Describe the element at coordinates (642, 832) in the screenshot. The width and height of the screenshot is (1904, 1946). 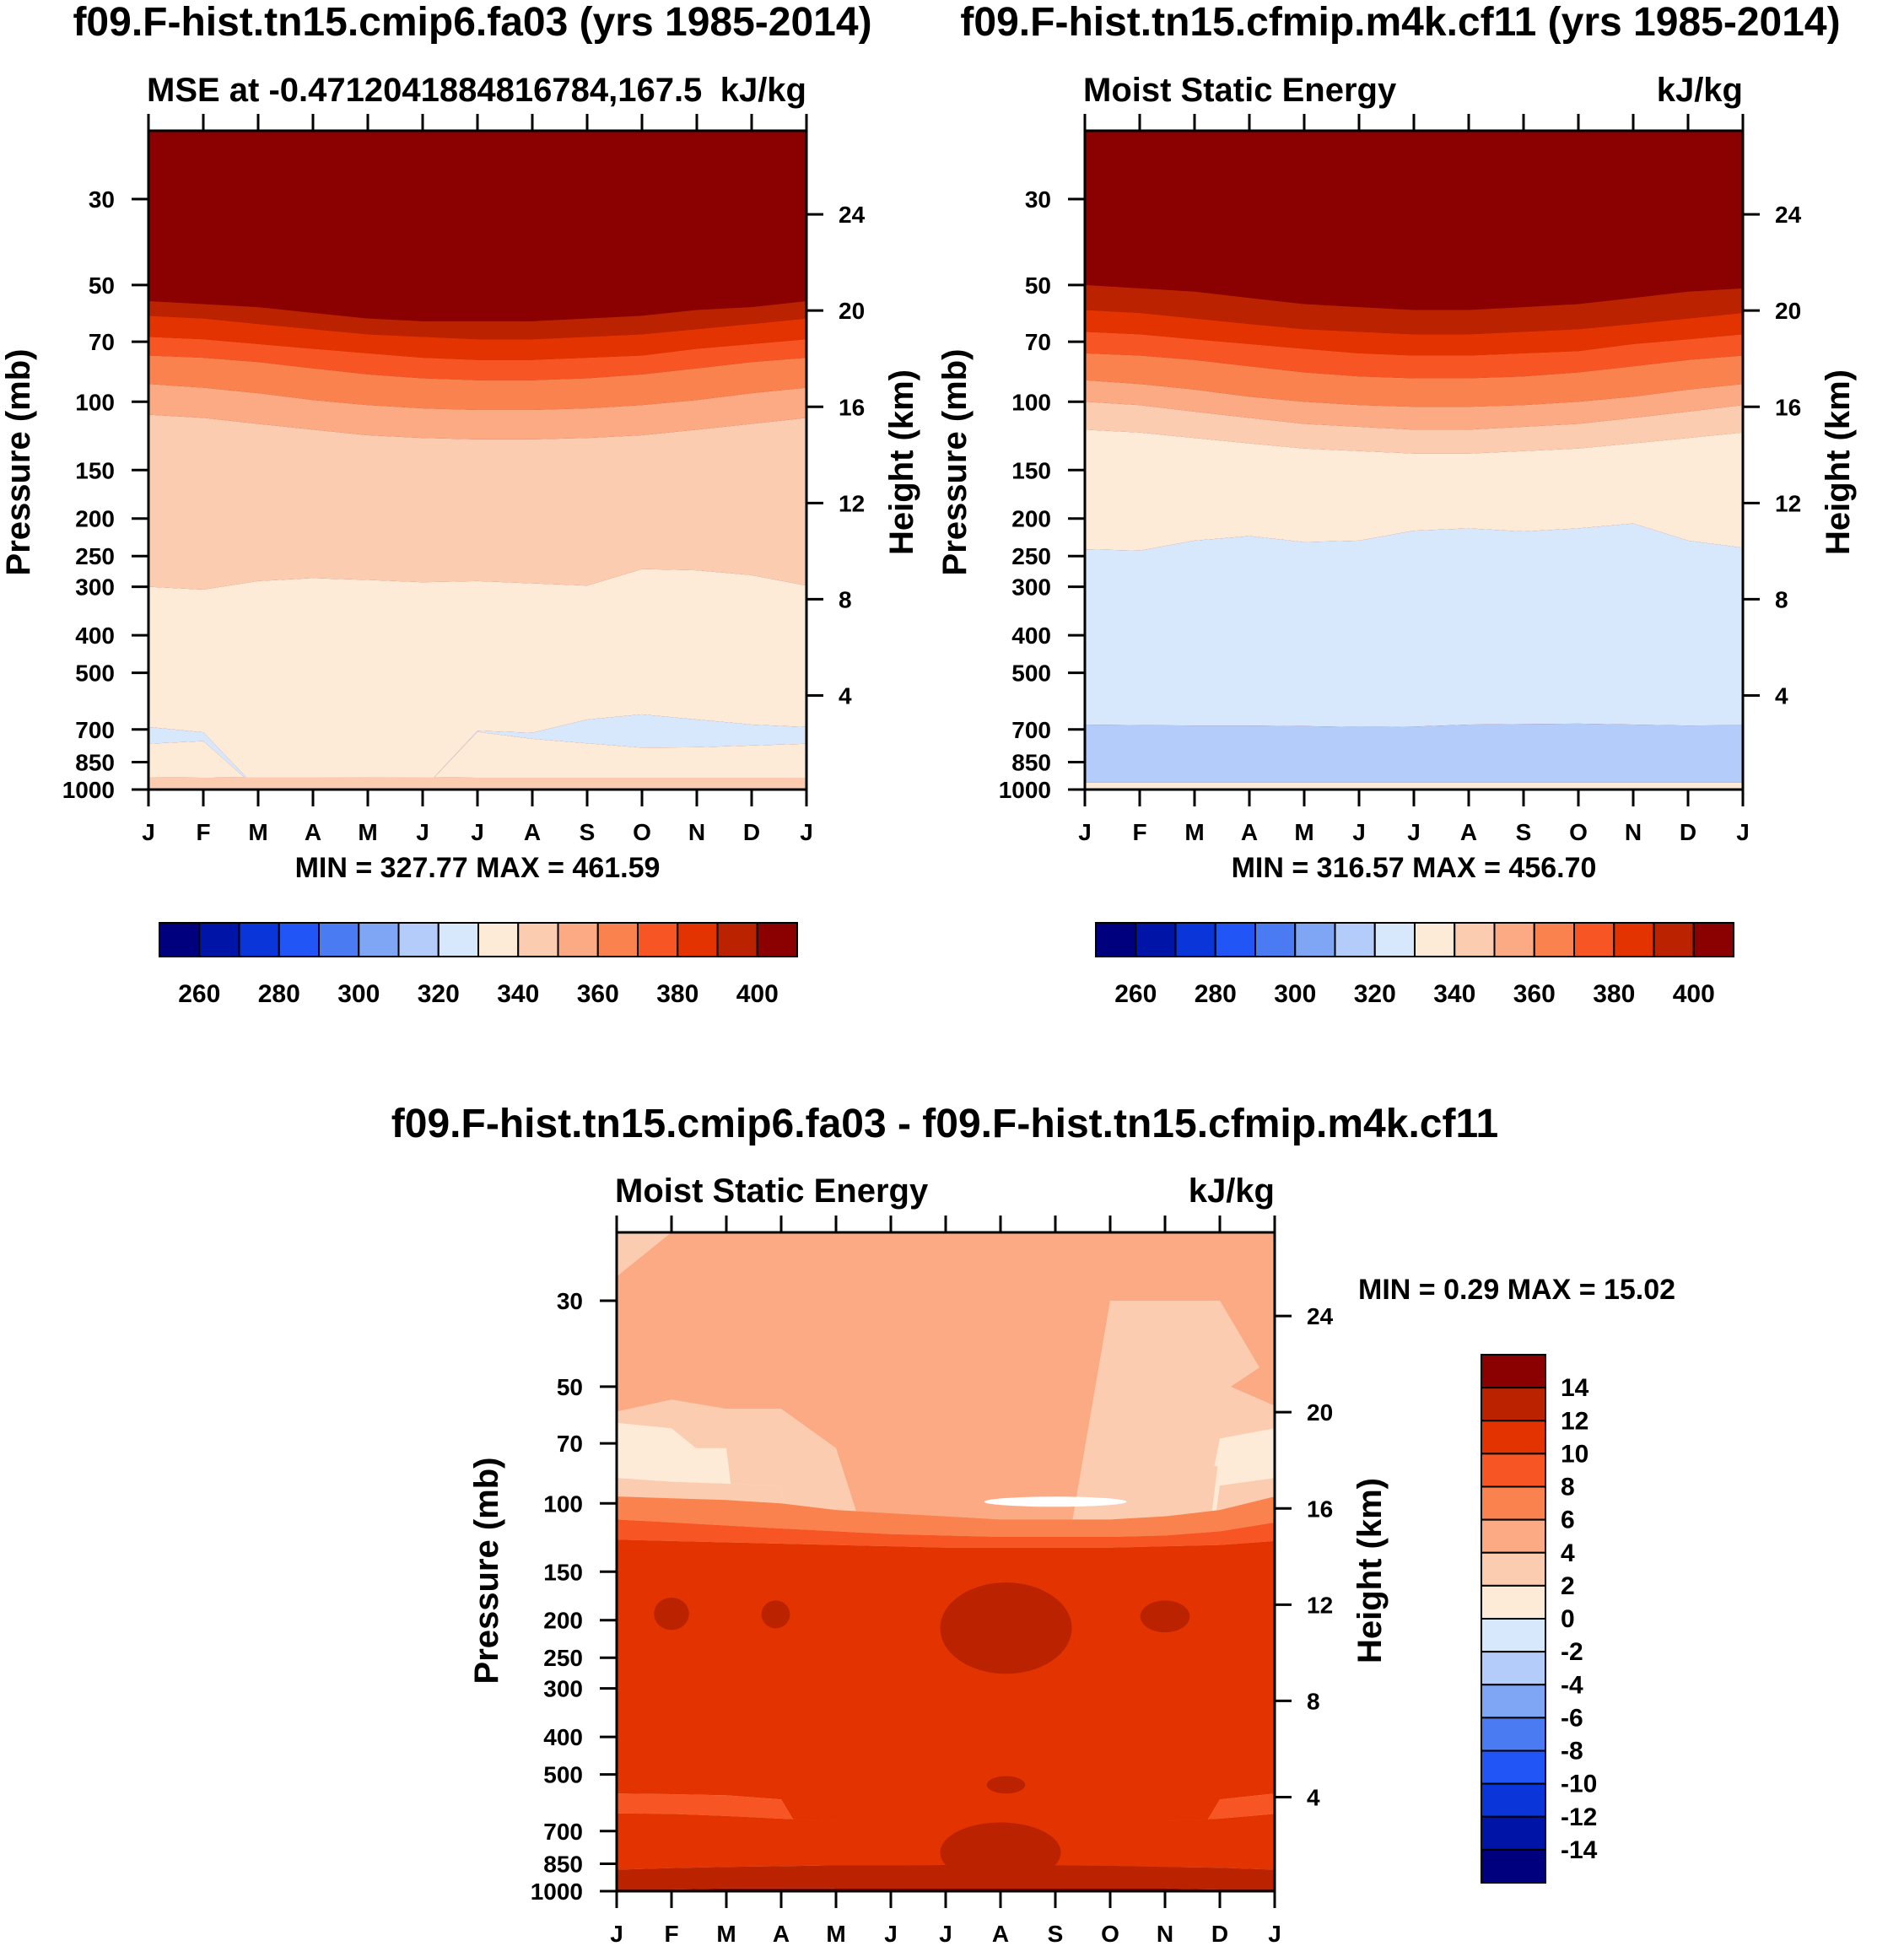
I see `panel1-xtick-label-9: O` at that location.